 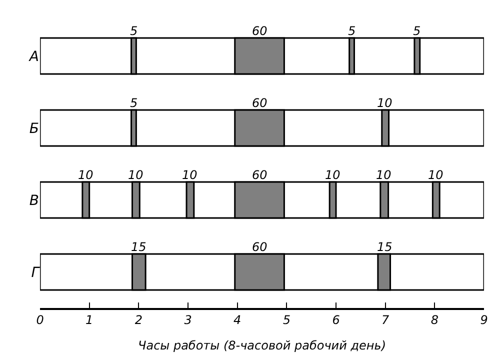 I want to click on x-tick-label: 1, so click(x=90, y=320).